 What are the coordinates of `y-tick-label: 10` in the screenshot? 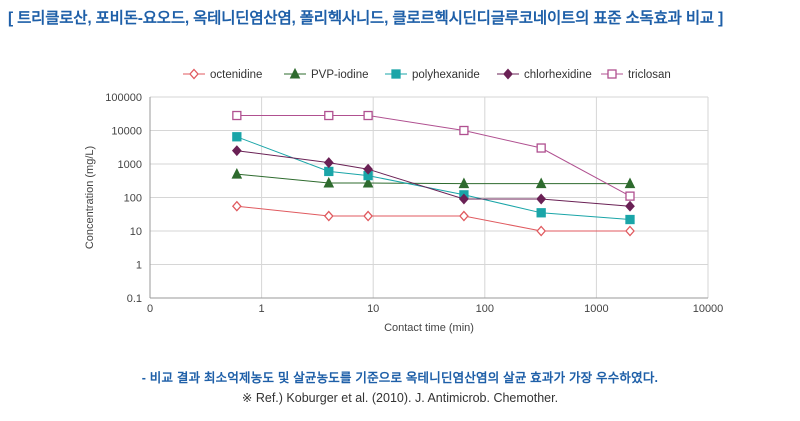 It's located at (136, 232).